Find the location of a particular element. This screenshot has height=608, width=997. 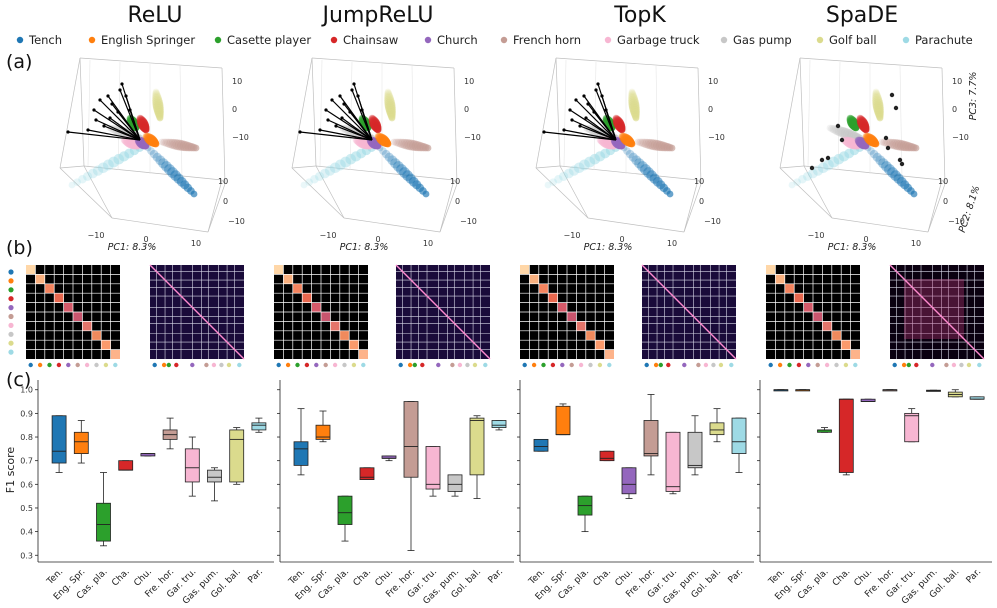

pc3-tick: 10 is located at coordinates (469, 81).